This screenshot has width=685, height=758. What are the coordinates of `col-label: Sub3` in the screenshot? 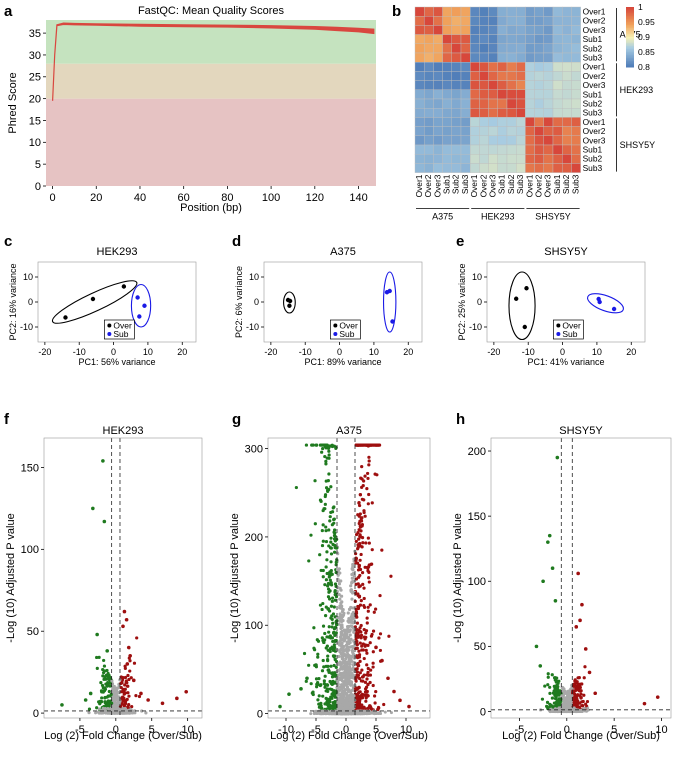 It's located at (465, 184).